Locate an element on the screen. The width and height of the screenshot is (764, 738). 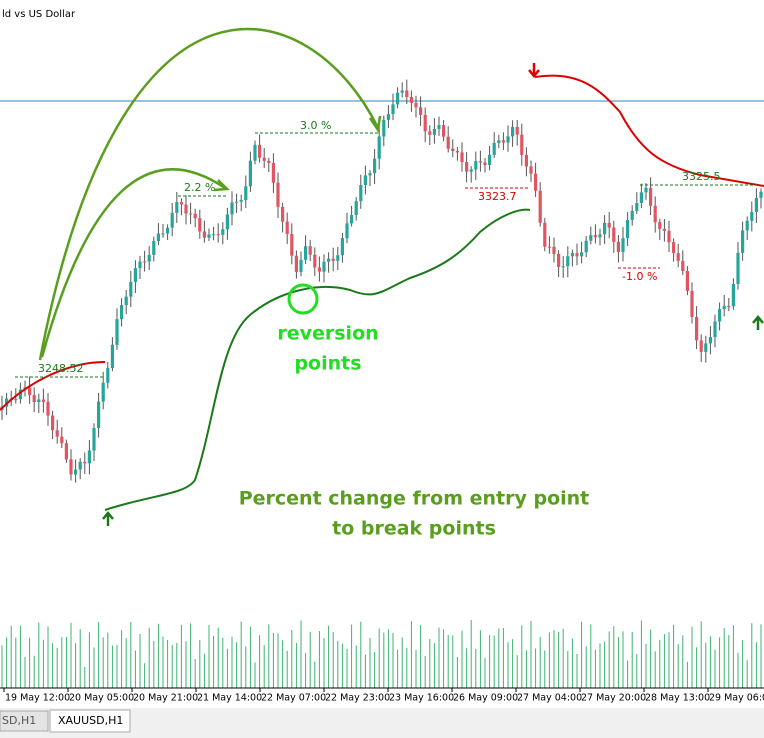
time-label: 29 May 06:00 is located at coordinates (736, 698).